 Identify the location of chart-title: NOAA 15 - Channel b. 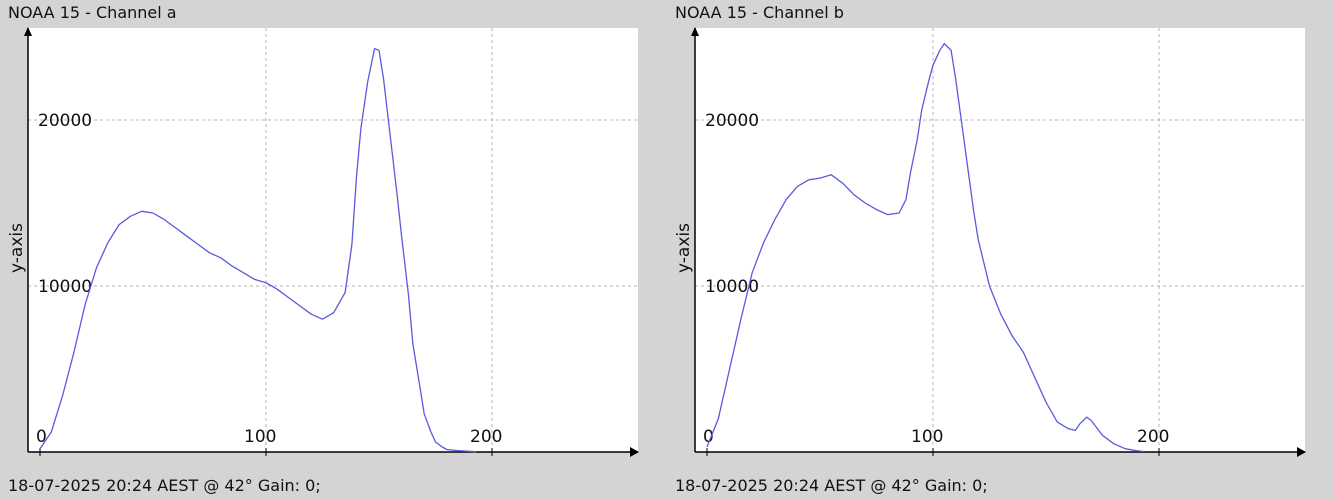
(759, 12).